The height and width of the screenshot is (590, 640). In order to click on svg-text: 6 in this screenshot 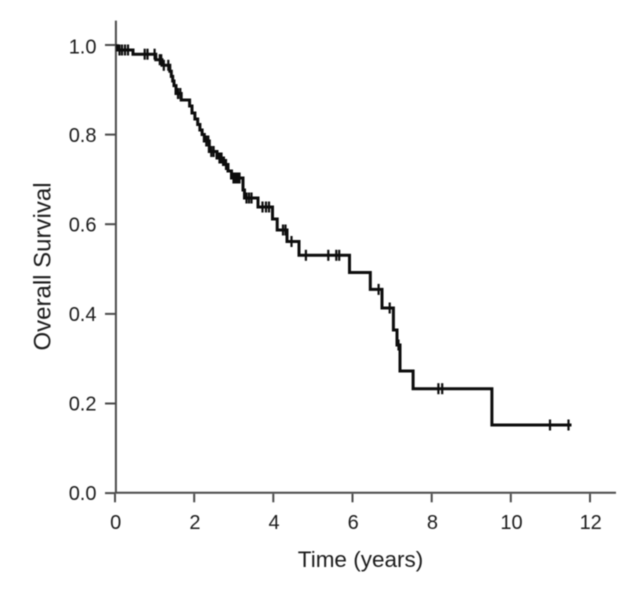, I will do `click(353, 523)`.